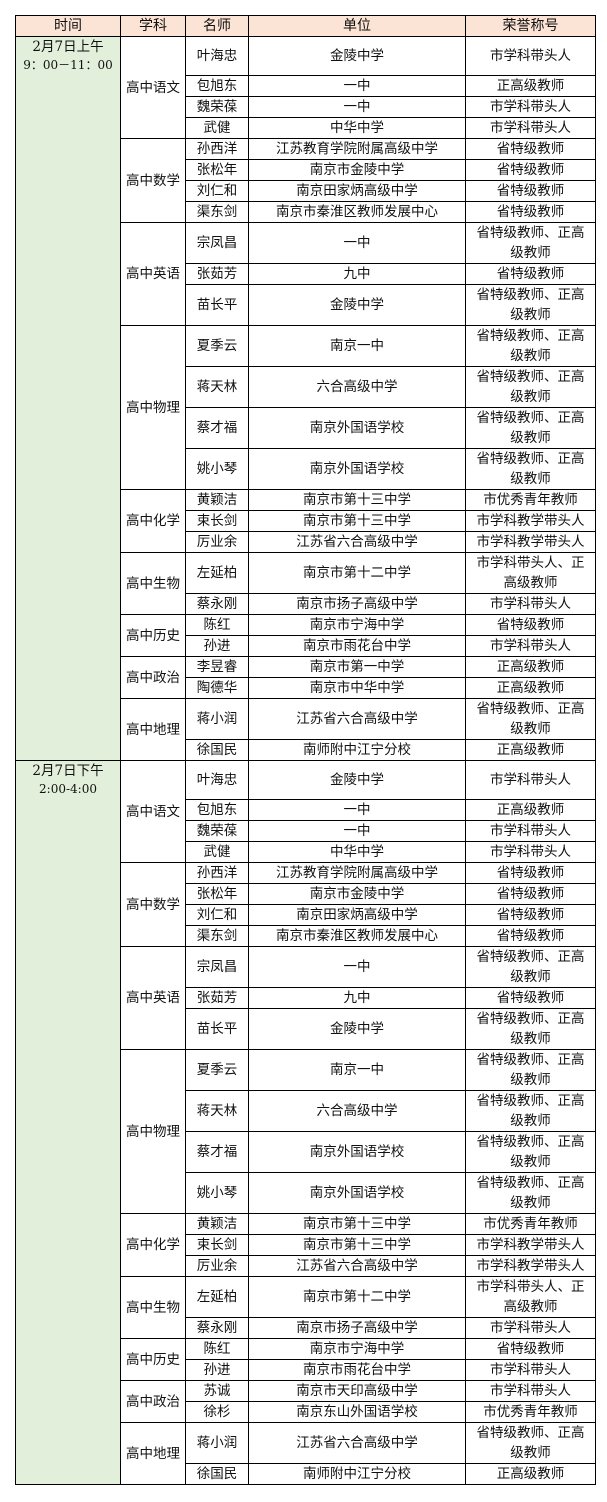 Image resolution: width=607 pixels, height=1502 pixels. Describe the element at coordinates (357, 625) in the screenshot. I see `teacher-unit: 南京市宁海中学` at that location.